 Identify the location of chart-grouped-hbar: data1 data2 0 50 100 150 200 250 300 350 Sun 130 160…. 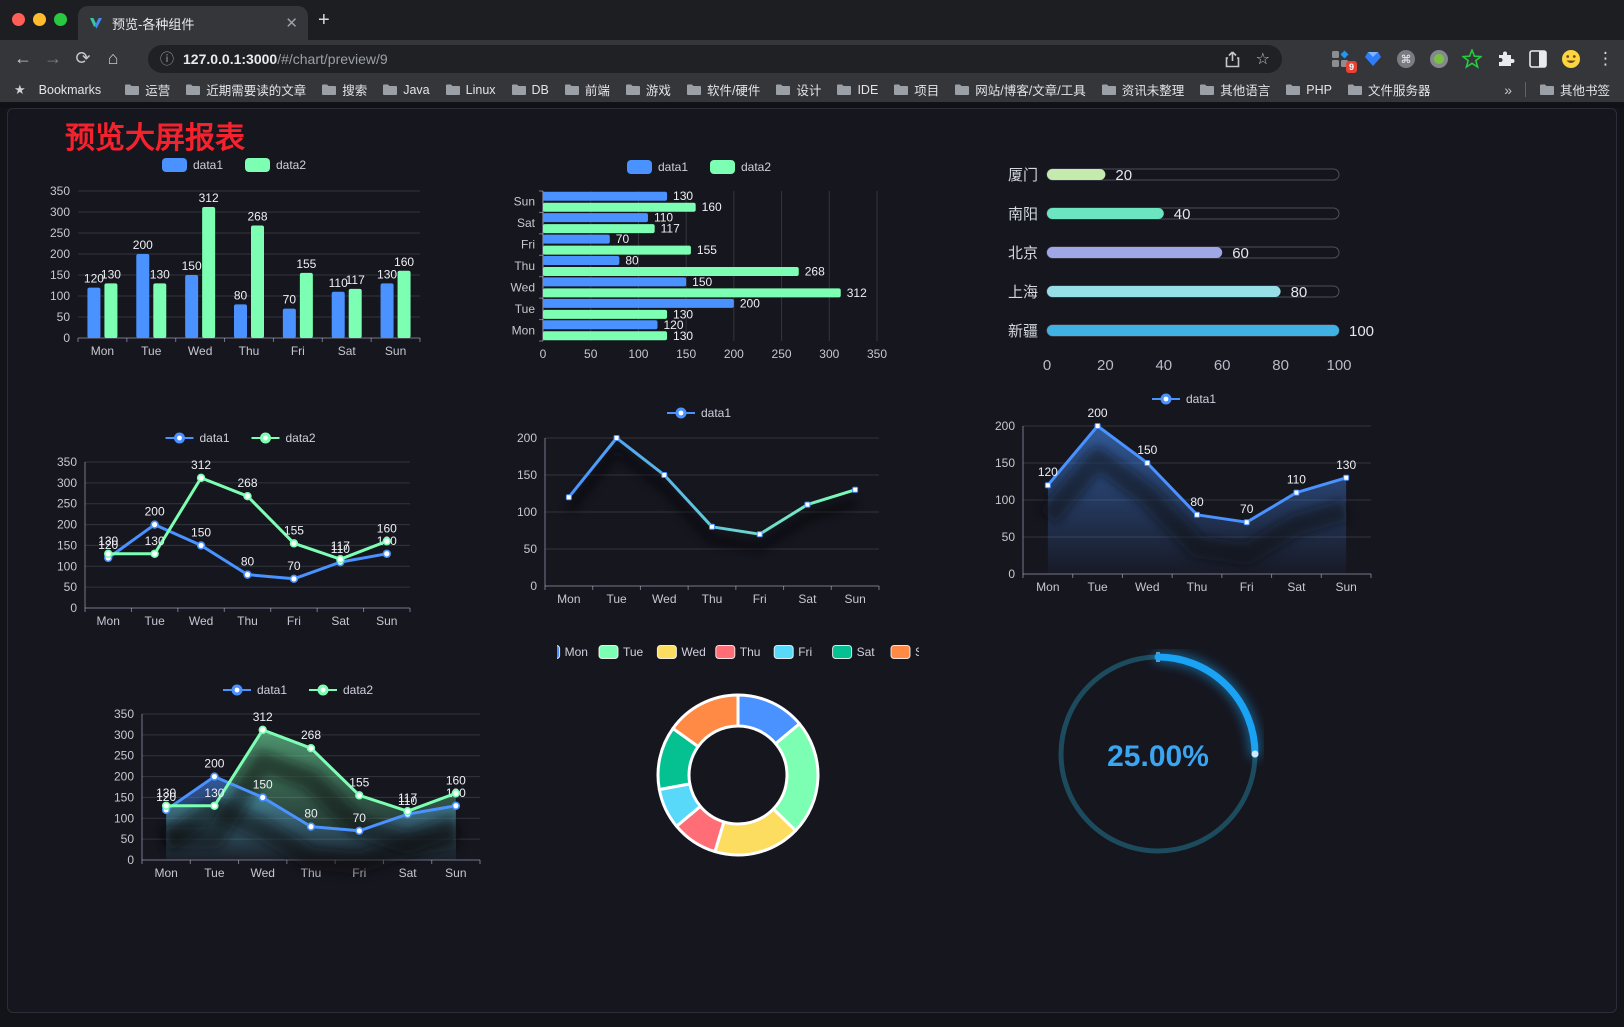
(701, 260).